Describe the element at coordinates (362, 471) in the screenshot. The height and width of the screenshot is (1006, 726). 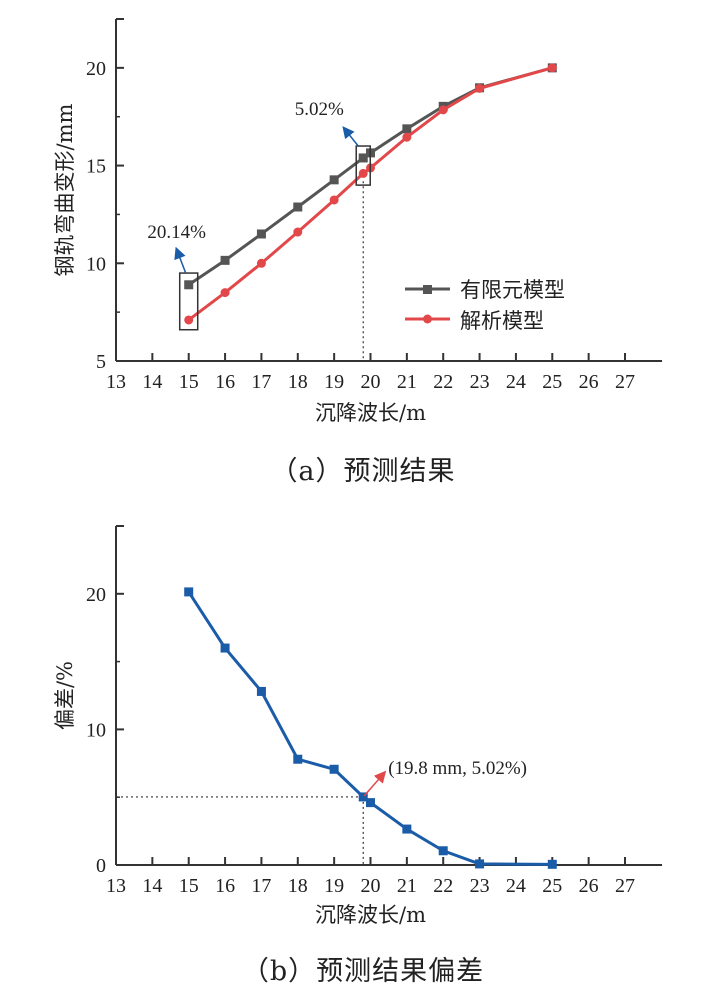
I see `chart-caption: （a）预测结果` at that location.